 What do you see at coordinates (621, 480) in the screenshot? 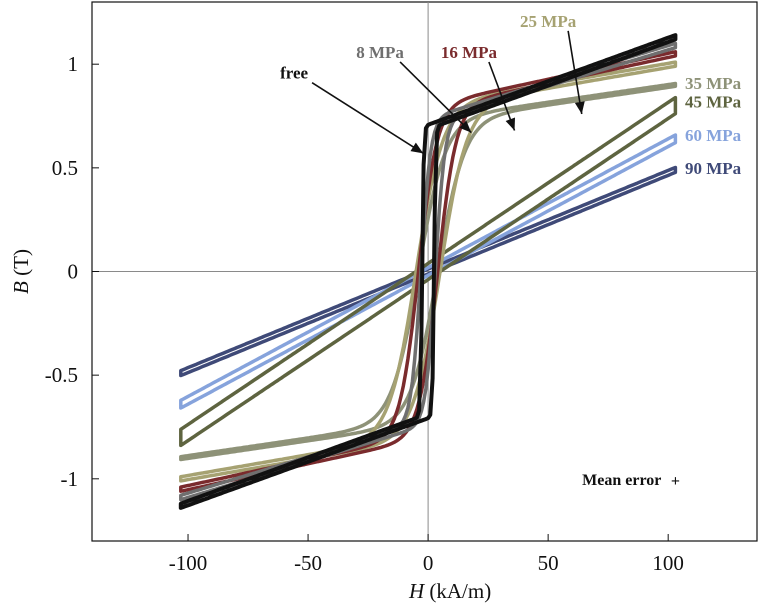
I see `mean-error-label: Mean error` at bounding box center [621, 480].